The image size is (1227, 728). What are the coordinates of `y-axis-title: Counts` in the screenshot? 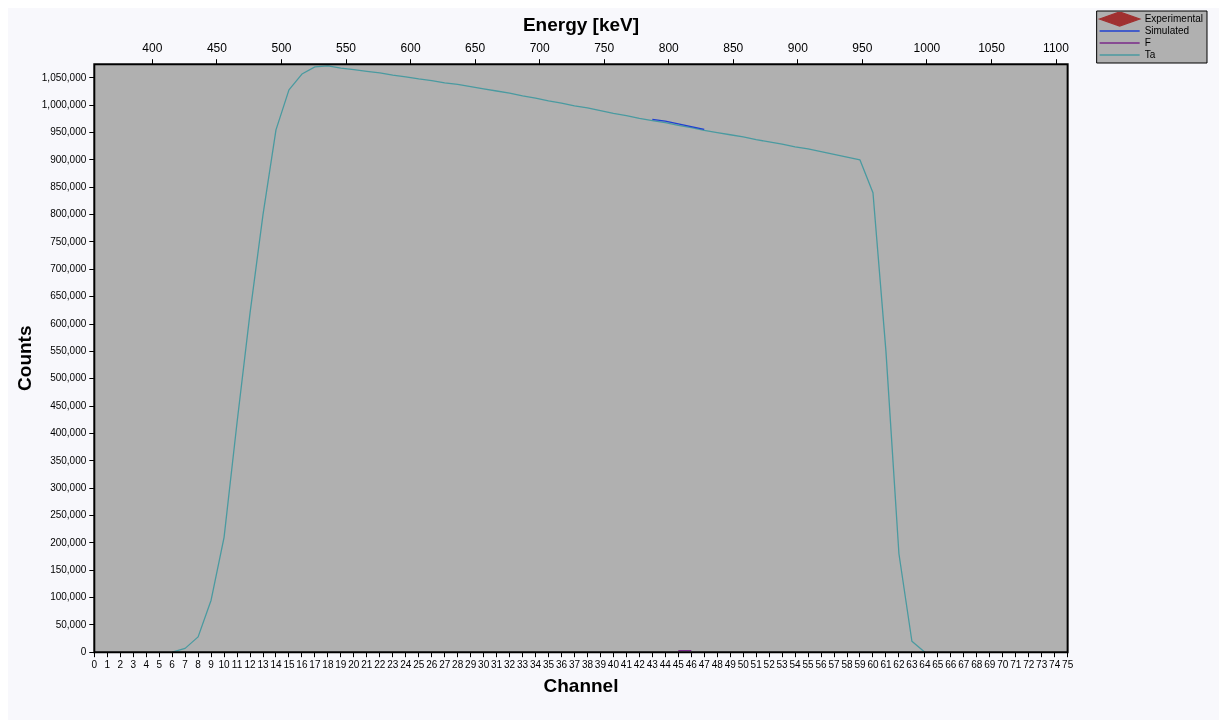 It's located at (24, 358).